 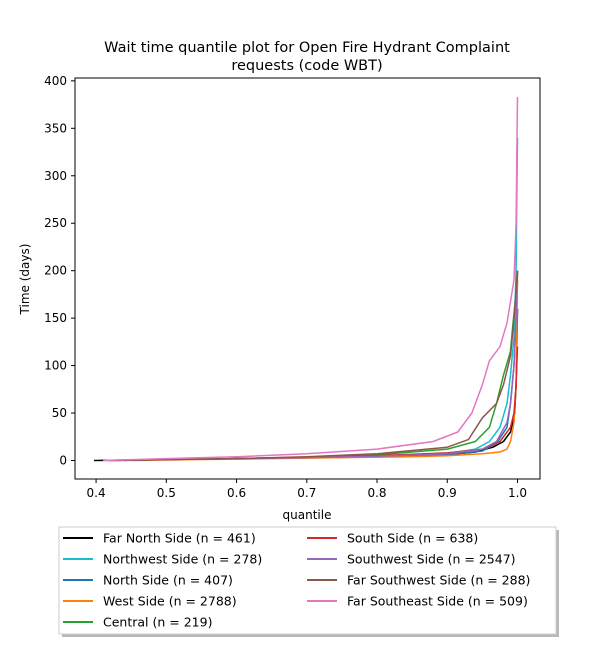 What do you see at coordinates (307, 515) in the screenshot?
I see `x-axis-label: quantile` at bounding box center [307, 515].